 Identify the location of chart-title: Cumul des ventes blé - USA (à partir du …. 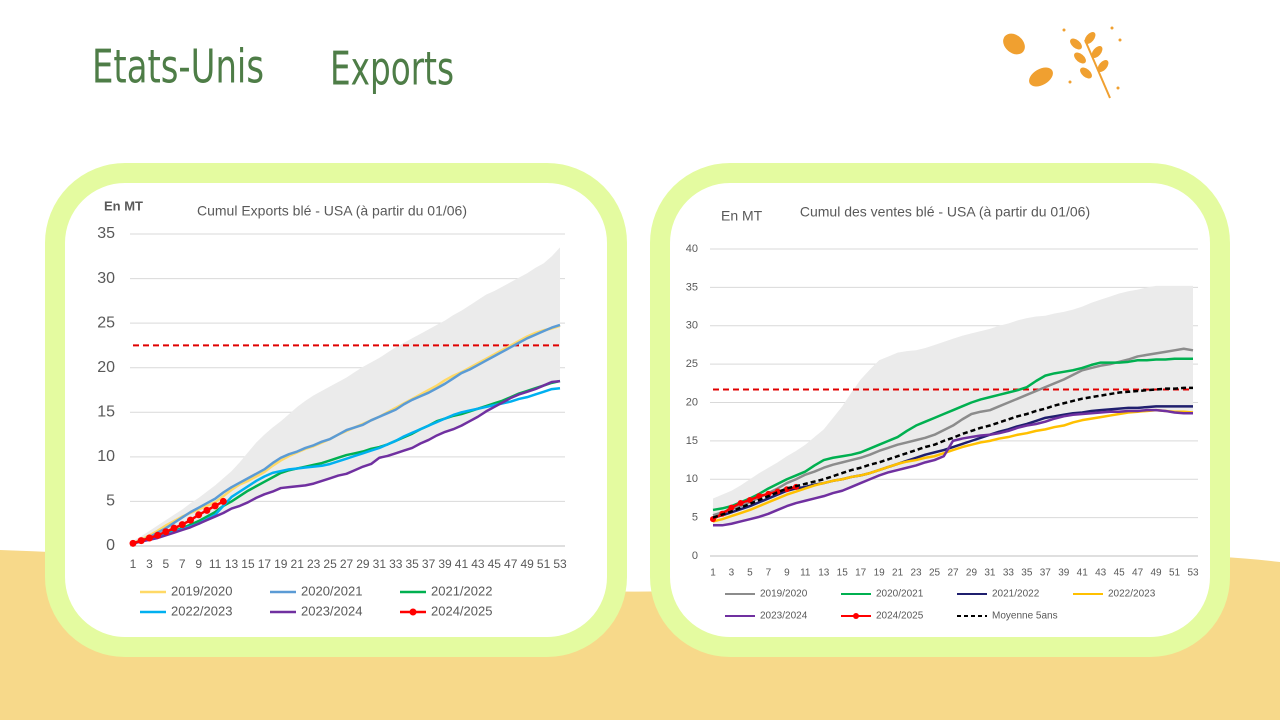
(945, 212).